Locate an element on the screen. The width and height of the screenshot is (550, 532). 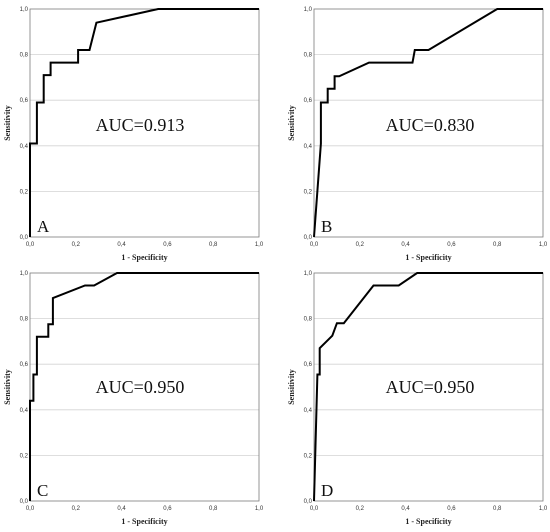
panel-letter: B is located at coordinates (326, 226).